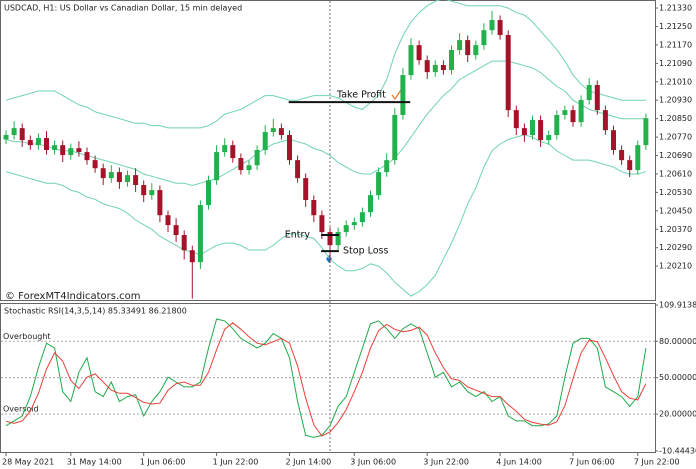  Describe the element at coordinates (675, 192) in the screenshot. I see `y-tick-label: 1.20530` at that location.